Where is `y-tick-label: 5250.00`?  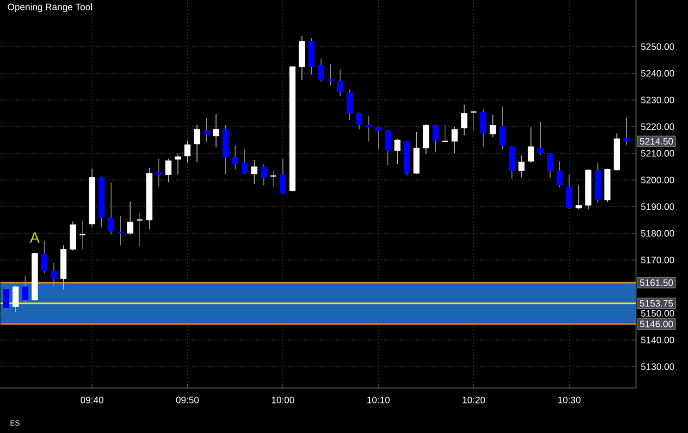
y-tick-label: 5250.00 is located at coordinates (657, 46).